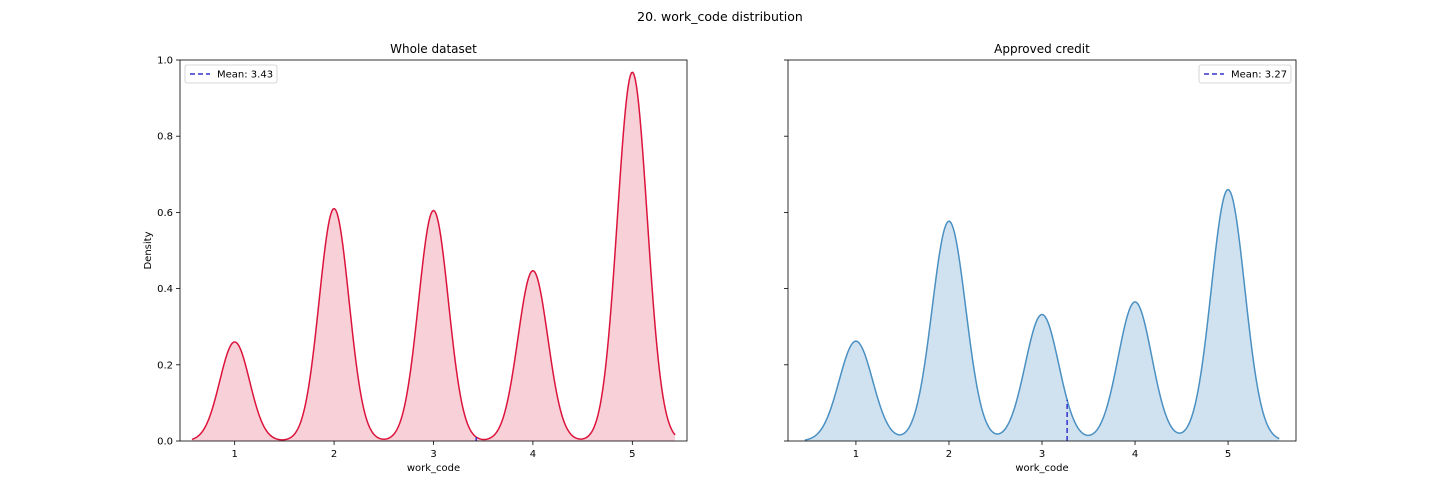  What do you see at coordinates (165, 137) in the screenshot?
I see `y-tick-label: 0.8` at bounding box center [165, 137].